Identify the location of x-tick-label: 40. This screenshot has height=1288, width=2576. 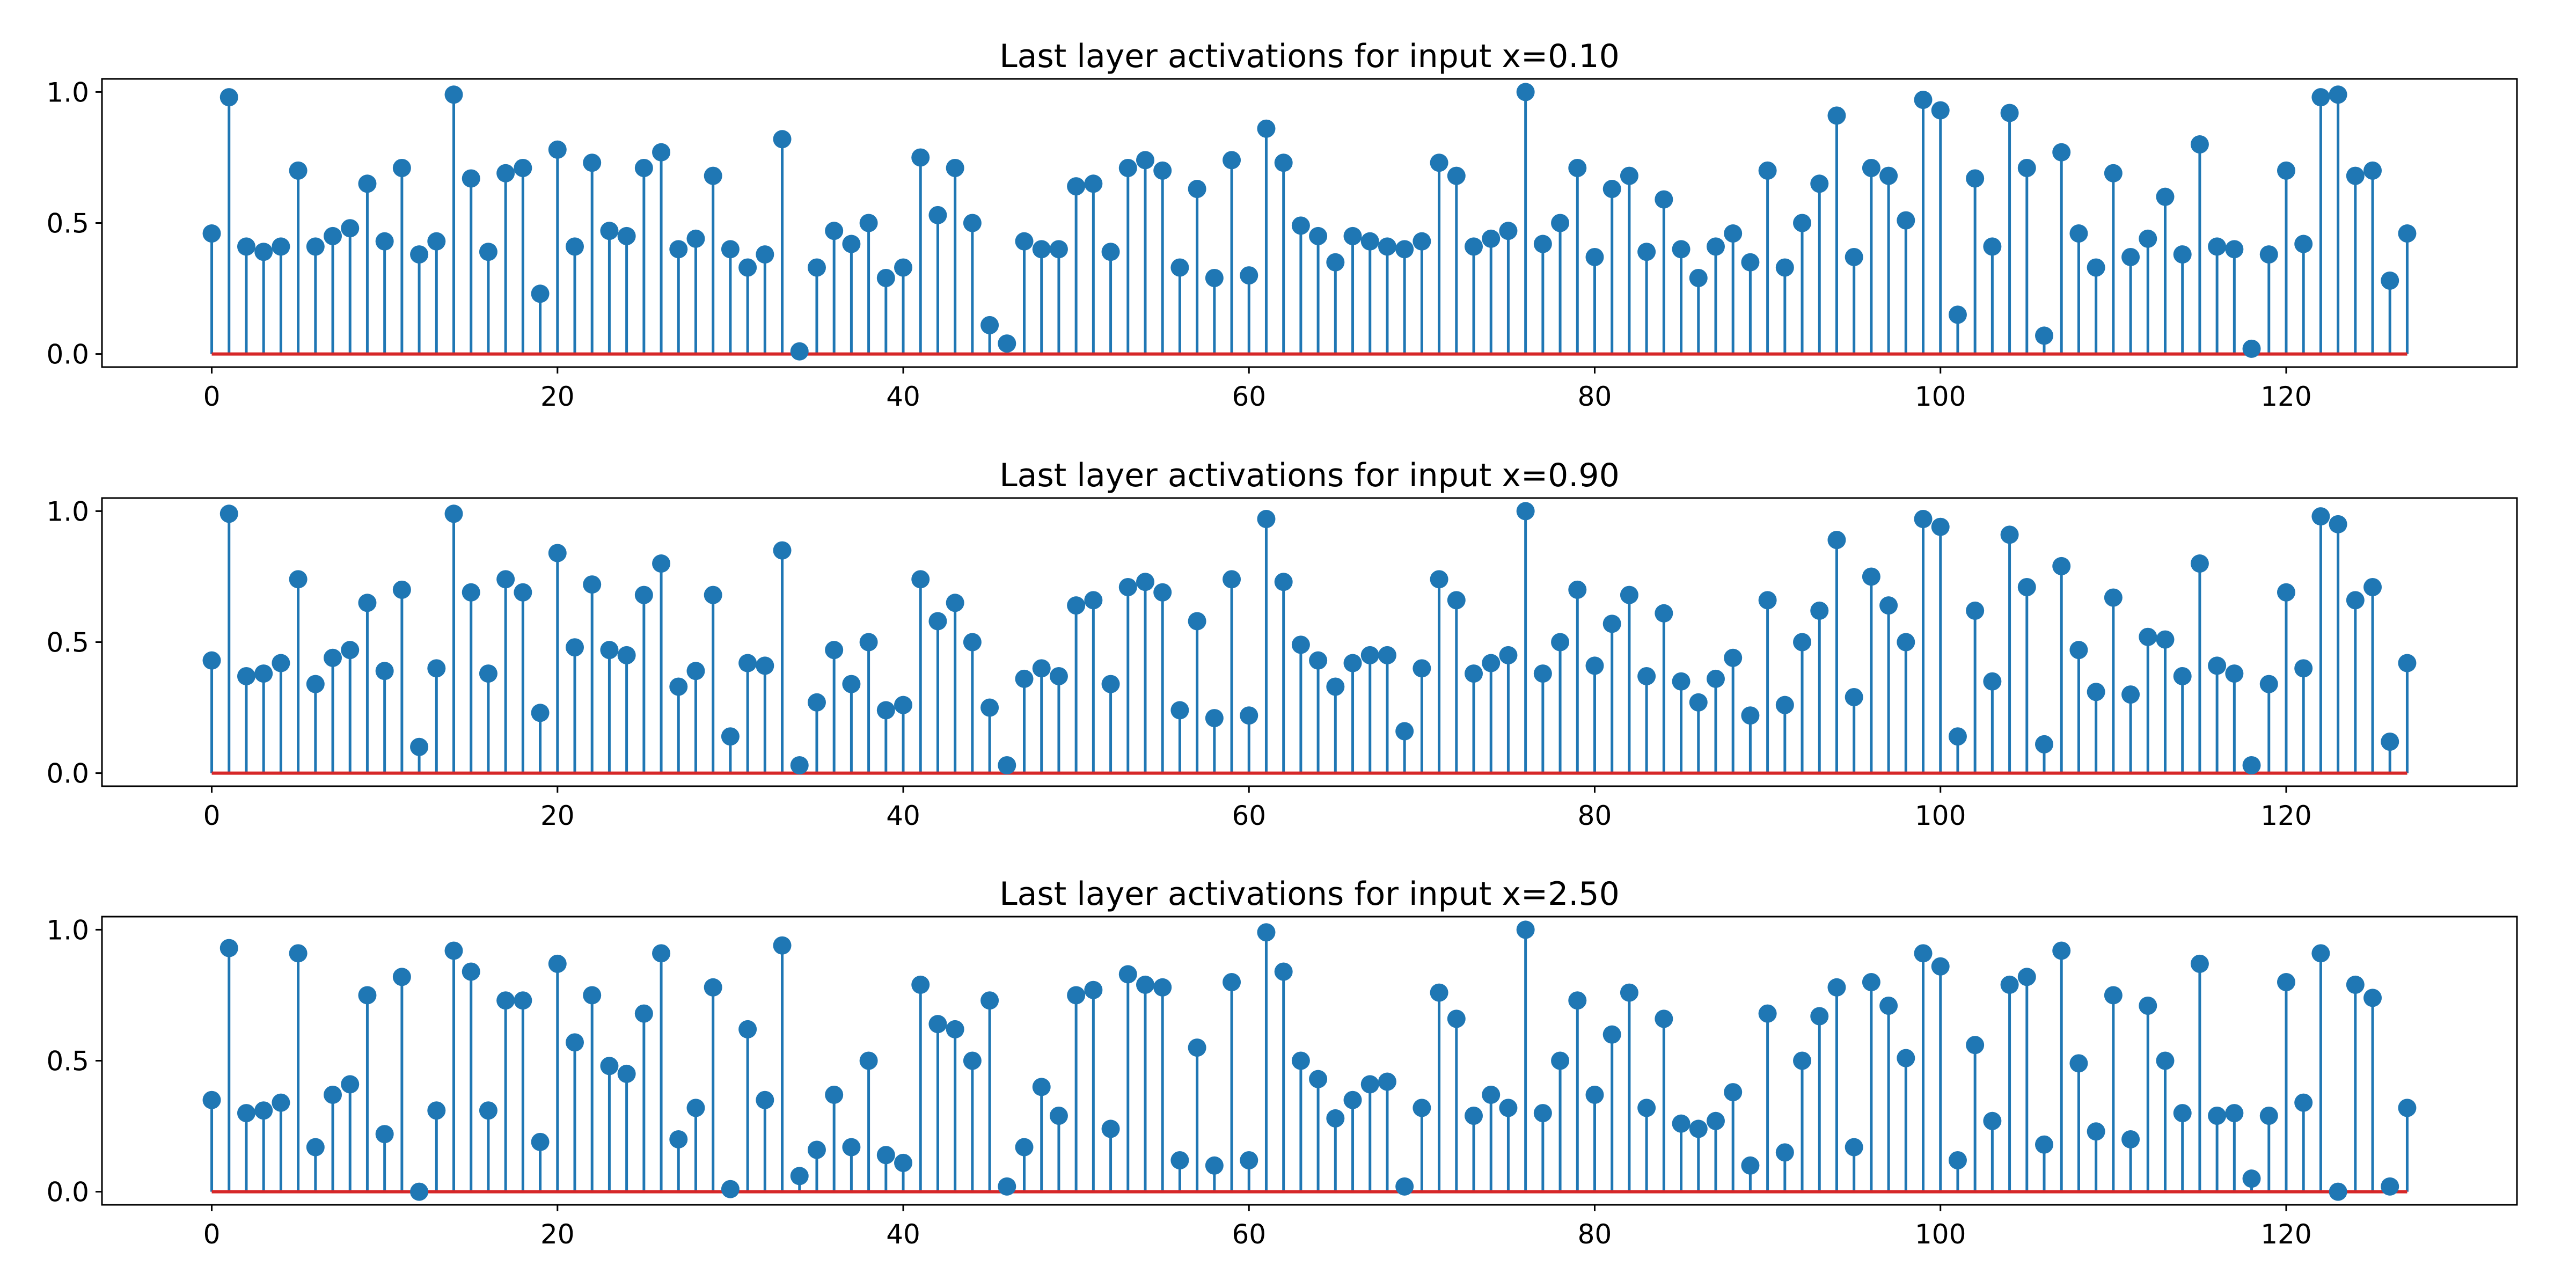
(903, 396).